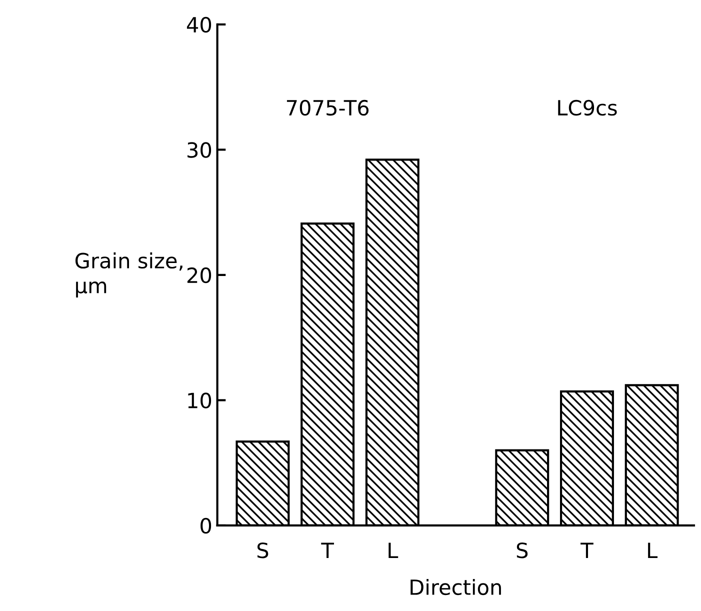 The height and width of the screenshot is (611, 701). I want to click on y-tick-label: 40, so click(199, 24).